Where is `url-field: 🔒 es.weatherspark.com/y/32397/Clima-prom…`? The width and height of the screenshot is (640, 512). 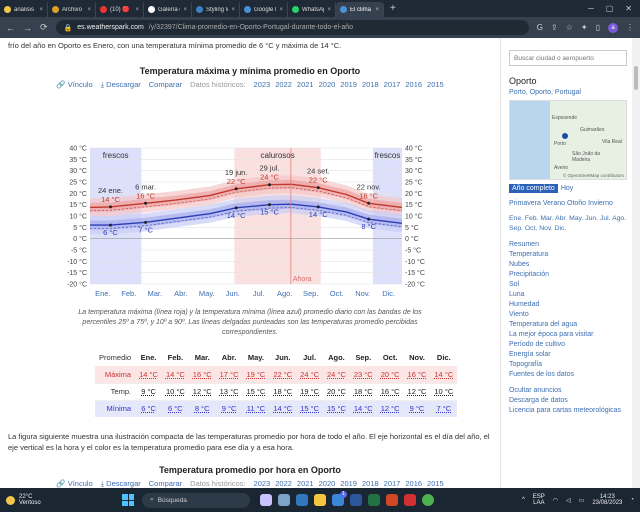 url-field: 🔒 es.weatherspark.com/y/32397/Clima-prom… is located at coordinates (292, 27).